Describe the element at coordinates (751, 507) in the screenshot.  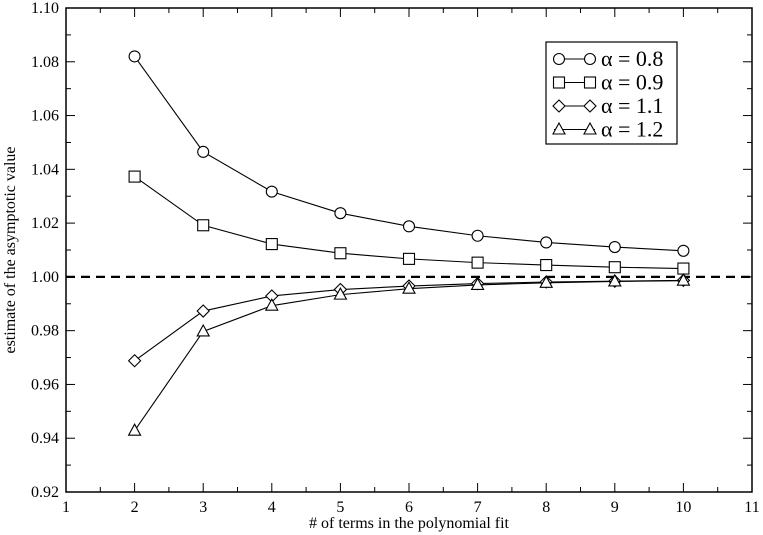
I see `x-tick-label: 11` at that location.